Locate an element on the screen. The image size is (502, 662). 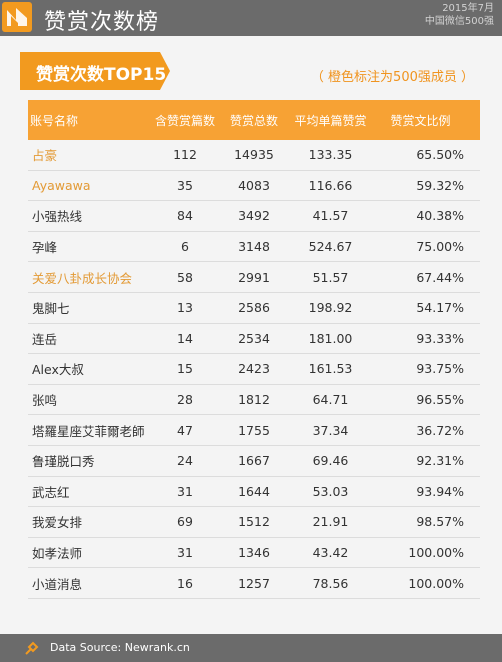
cell-average: 64.71 is located at coordinates (330, 400).